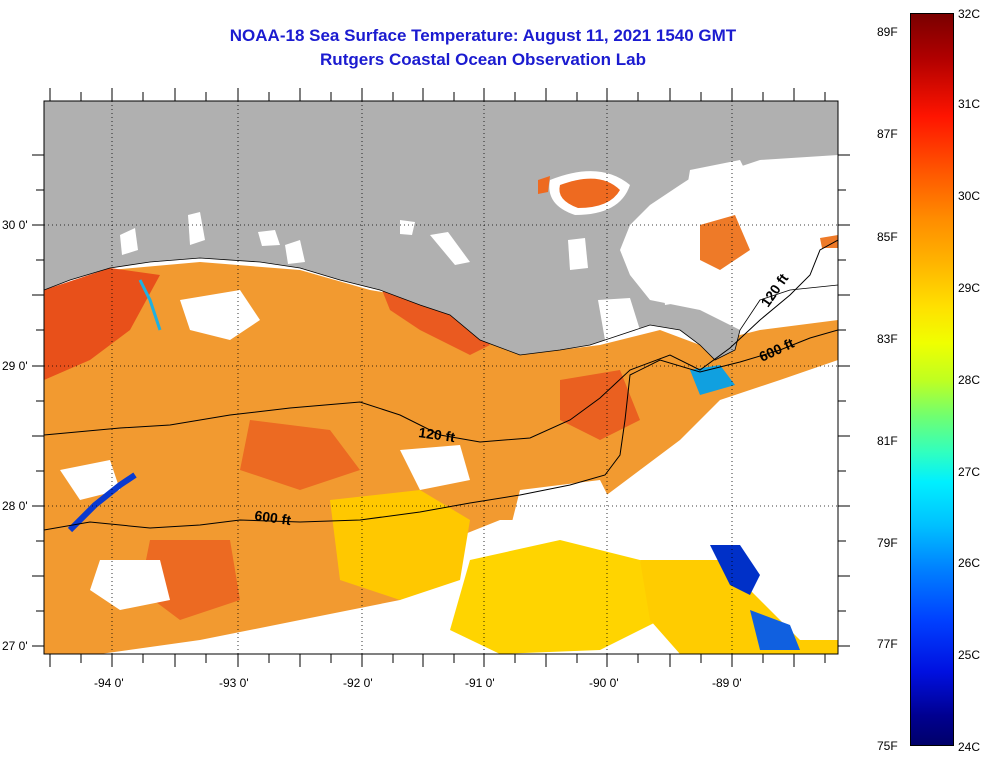 The image size is (992, 761). Describe the element at coordinates (234, 683) in the screenshot. I see `lon-label: -93 0'` at that location.